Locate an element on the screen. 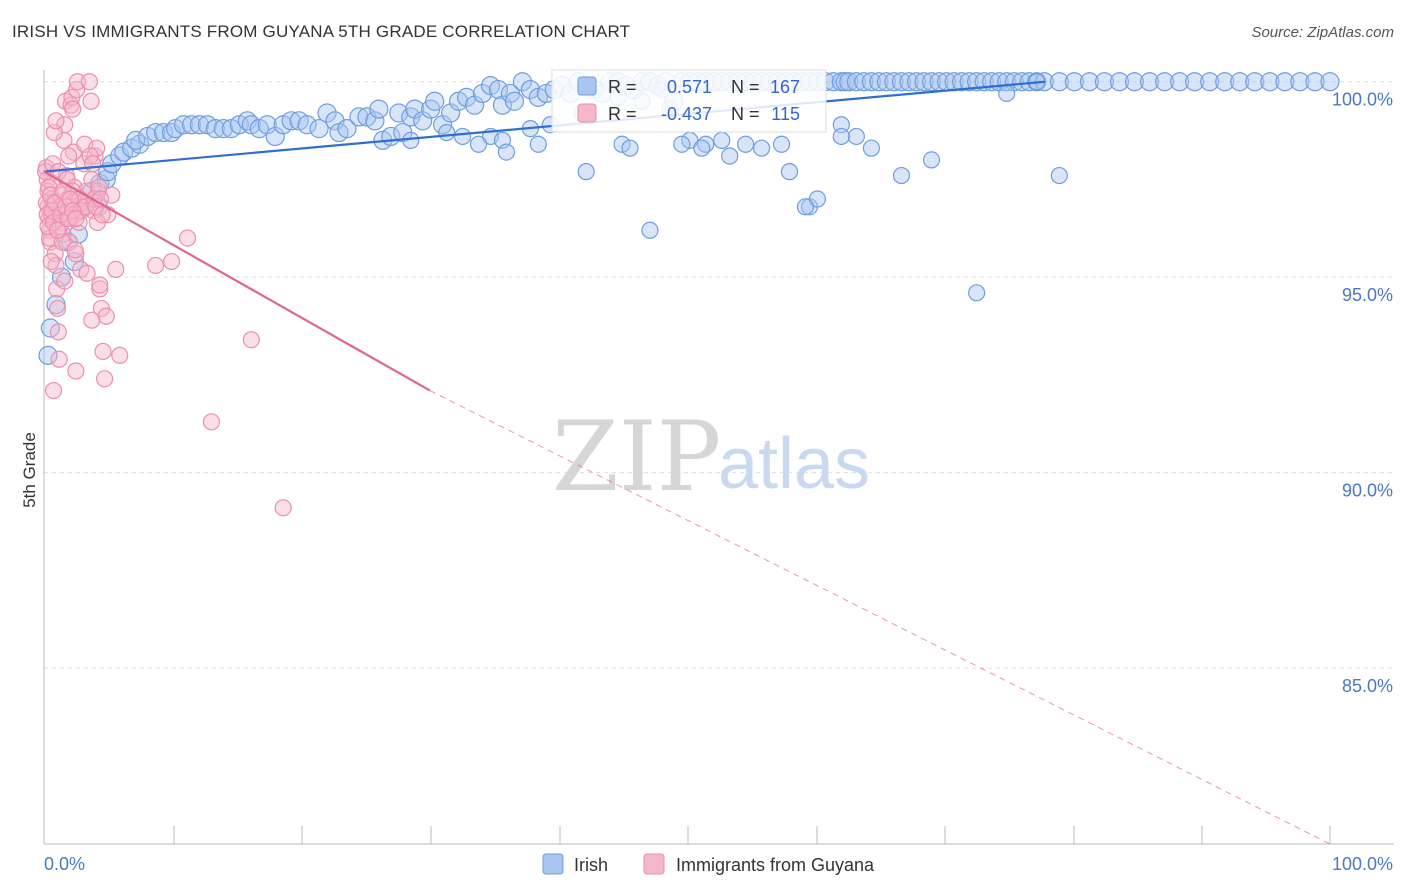 The width and height of the screenshot is (1406, 892). legend-swatch-guyana is located at coordinates (654, 864).